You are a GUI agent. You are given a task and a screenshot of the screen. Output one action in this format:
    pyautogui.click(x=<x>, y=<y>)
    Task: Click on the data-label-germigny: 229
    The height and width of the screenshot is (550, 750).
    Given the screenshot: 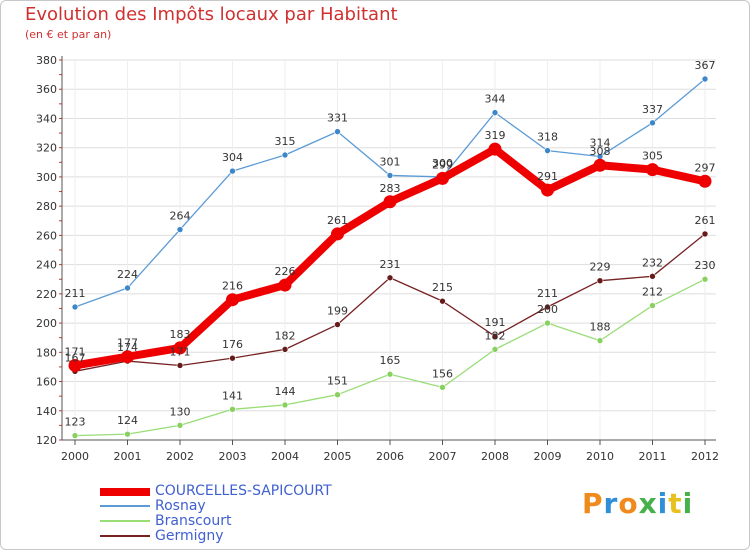 What is the action you would take?
    pyautogui.click(x=600, y=267)
    